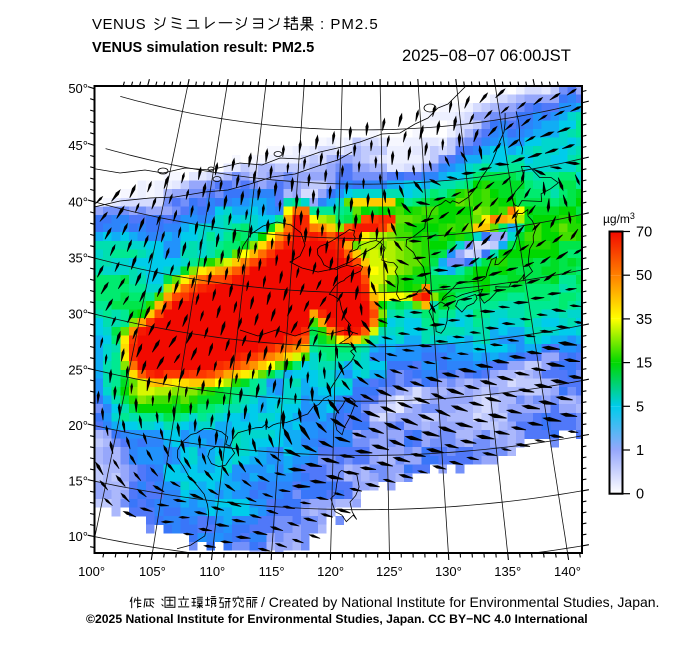 Image resolution: width=700 pixels, height=649 pixels. What do you see at coordinates (640, 407) in the screenshot?
I see `svg-text: 5` at bounding box center [640, 407].